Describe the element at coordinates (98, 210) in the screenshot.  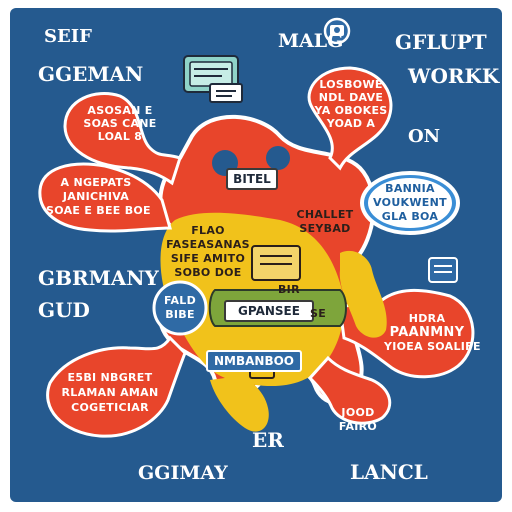
I see `bubble-line: SOAE E BEE BOE` at that location.